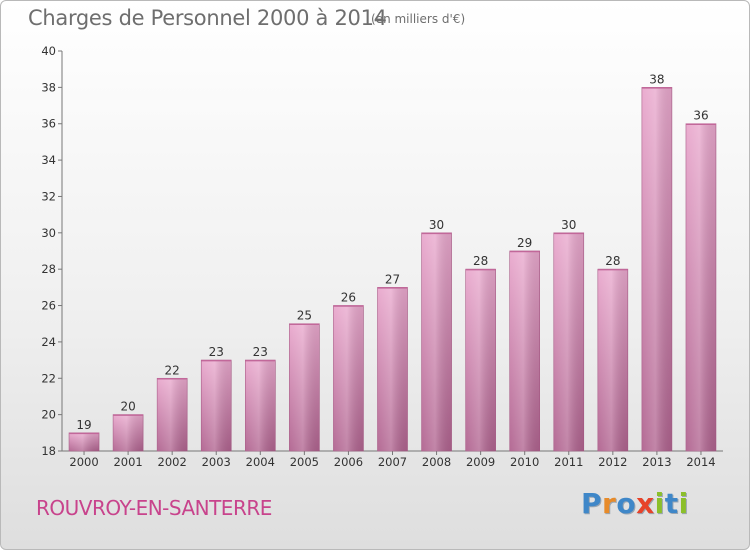 The width and height of the screenshot is (750, 550). What do you see at coordinates (48, 196) in the screenshot?
I see `y-tick-label: 32` at bounding box center [48, 196].